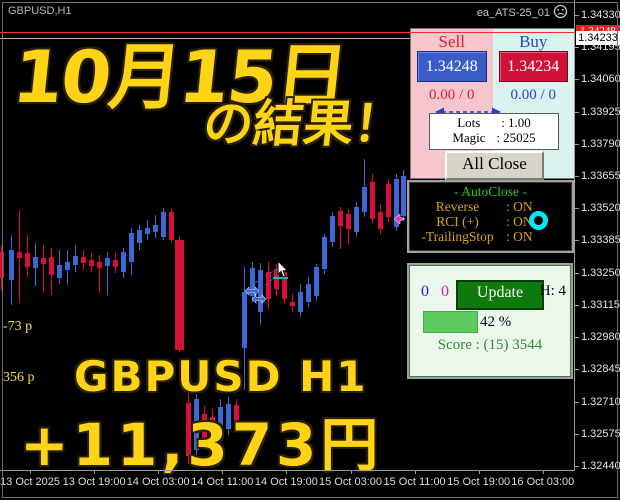  Describe the element at coordinates (600, 272) in the screenshot. I see `price-axis-label: 1.33250` at that location.